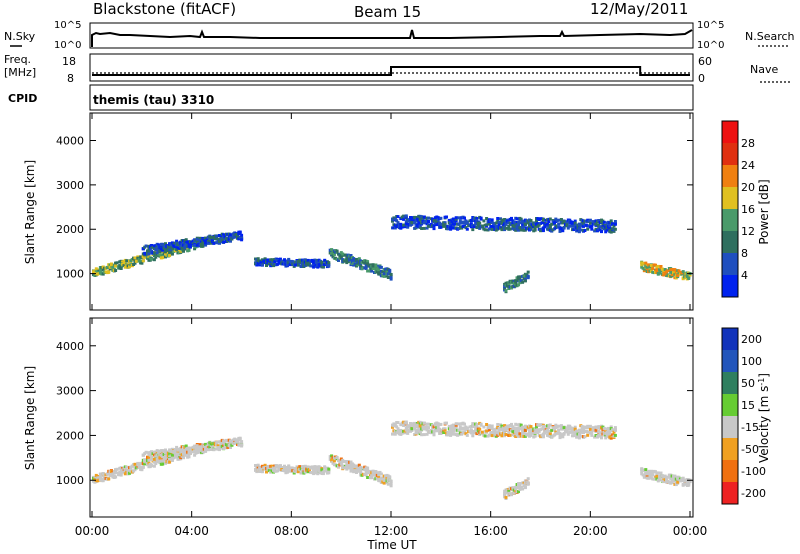 The height and width of the screenshot is (554, 800). Describe the element at coordinates (744, 253) in the screenshot. I see `power-colorbar-tick: 8` at that location.